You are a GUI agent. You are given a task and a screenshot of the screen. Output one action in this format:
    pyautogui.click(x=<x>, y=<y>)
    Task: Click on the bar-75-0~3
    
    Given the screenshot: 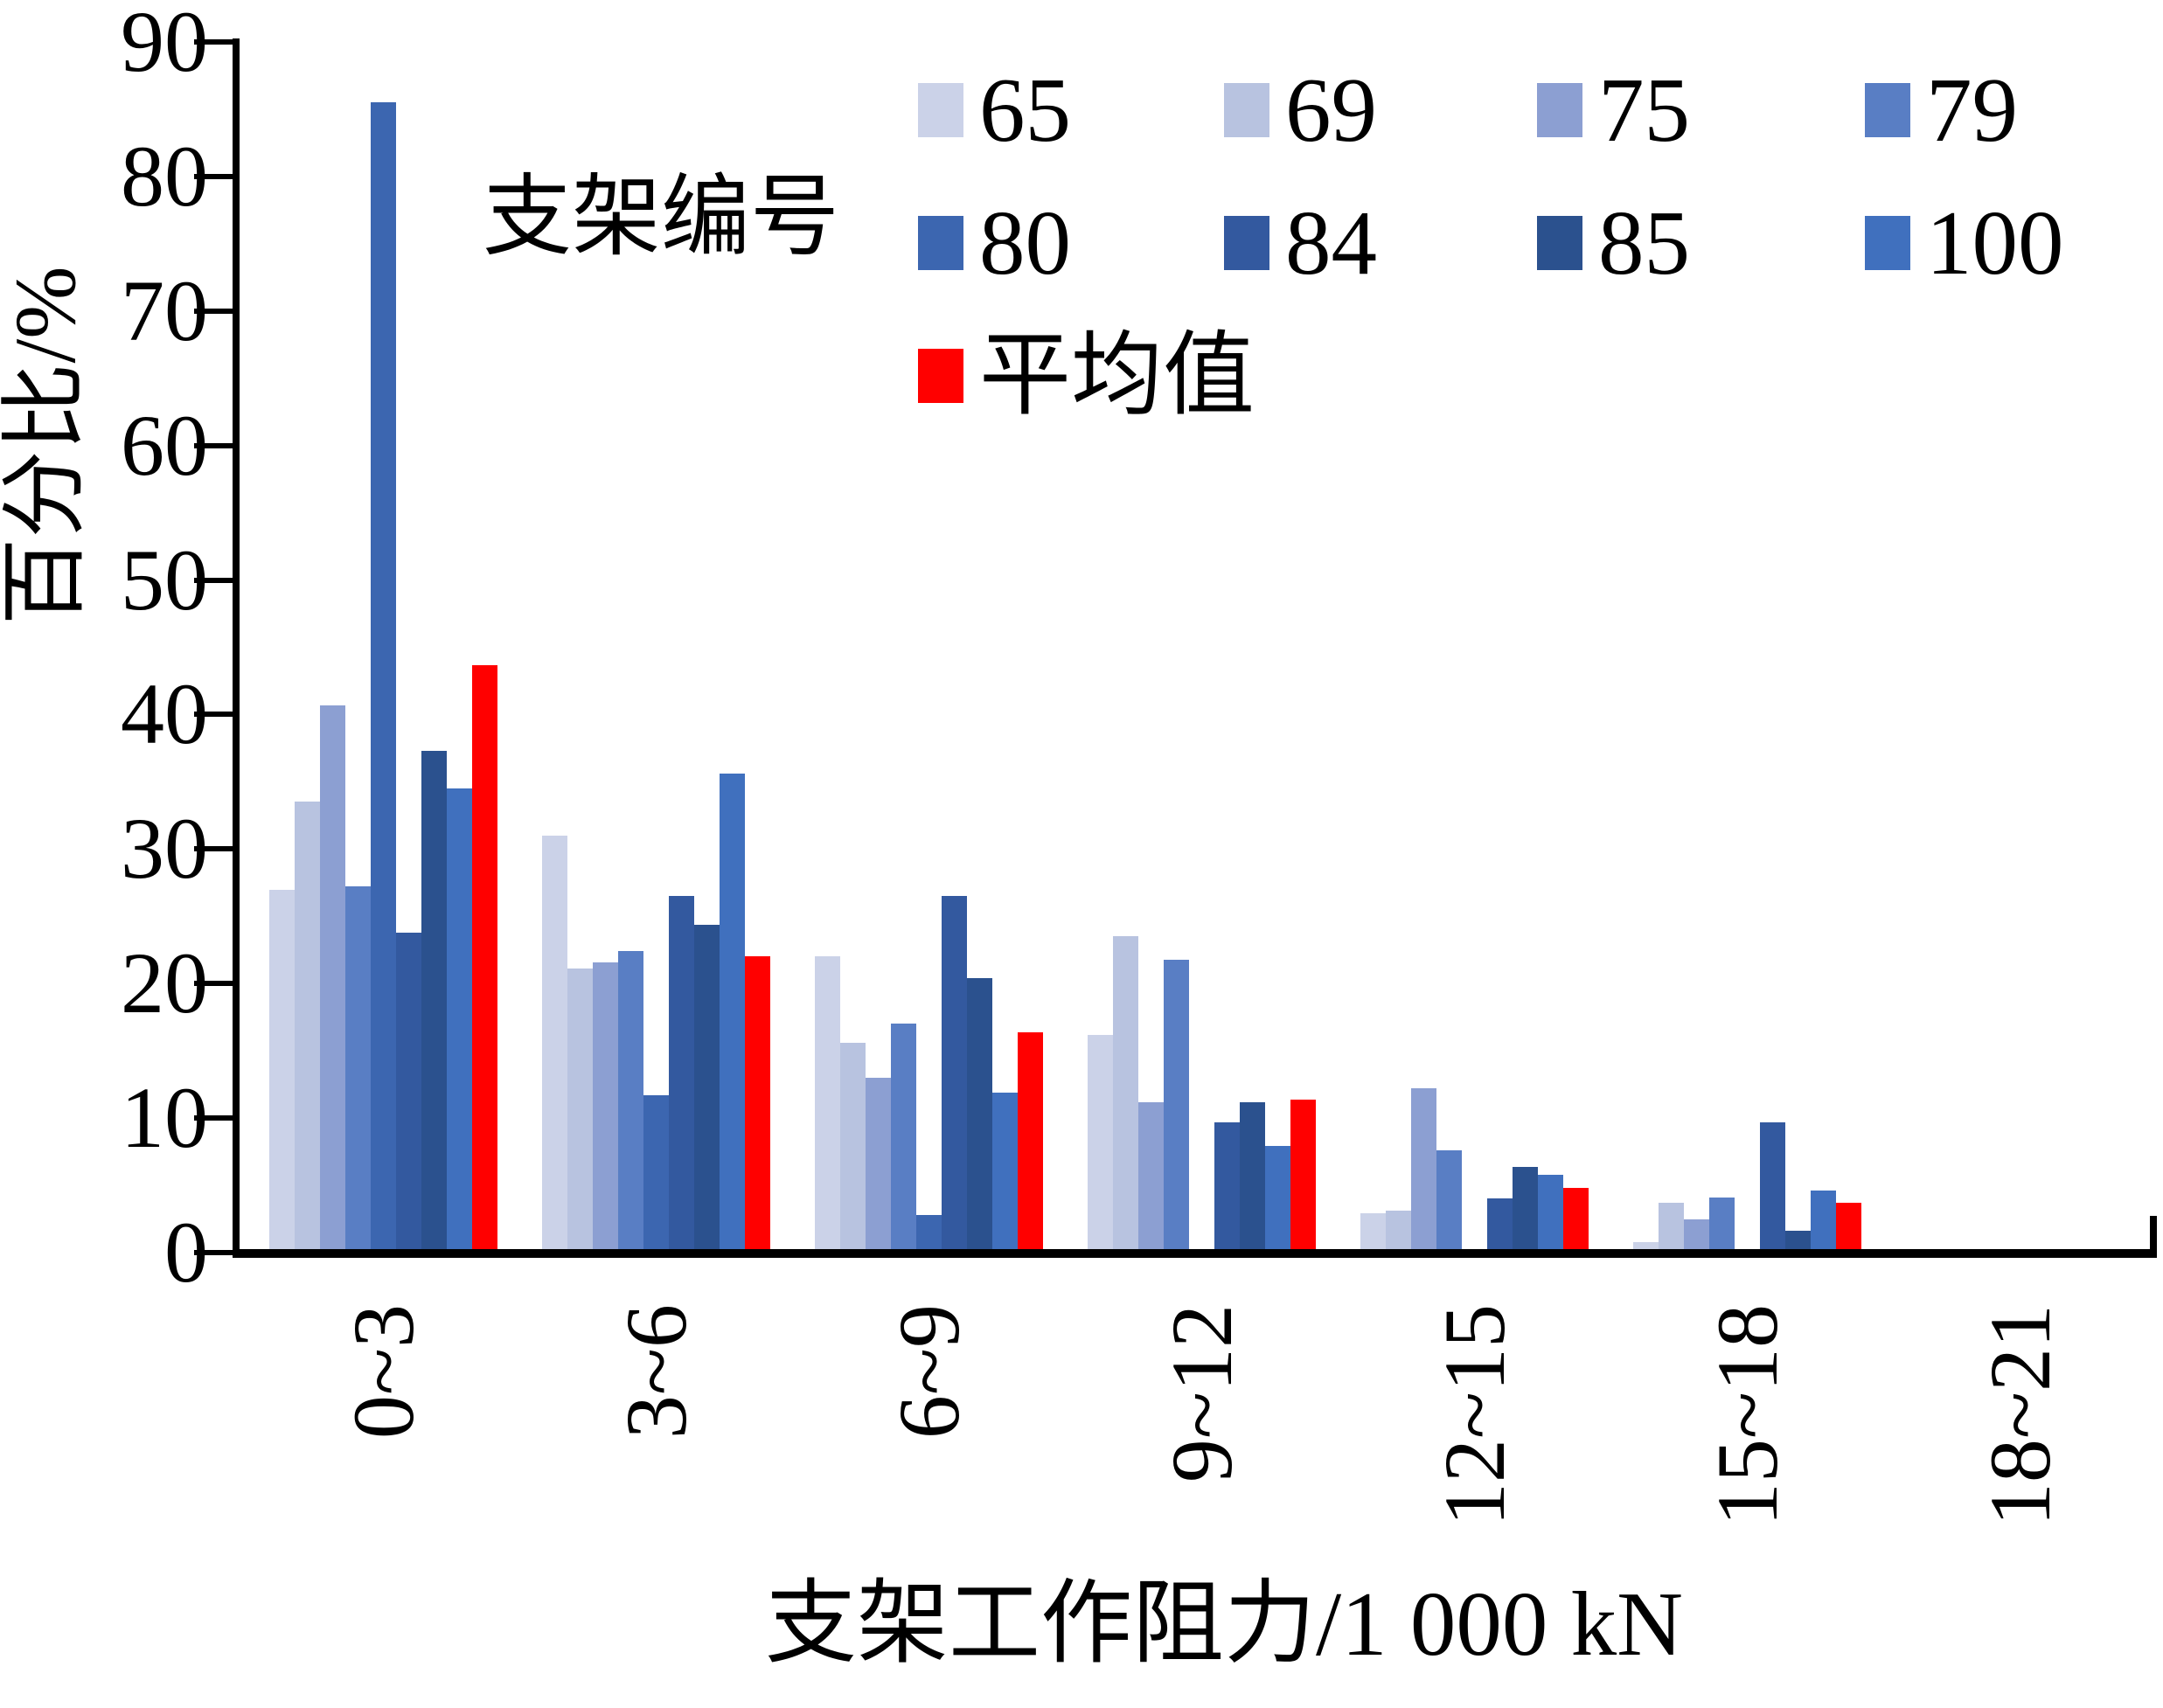 What is the action you would take?
    pyautogui.click(x=332, y=979)
    